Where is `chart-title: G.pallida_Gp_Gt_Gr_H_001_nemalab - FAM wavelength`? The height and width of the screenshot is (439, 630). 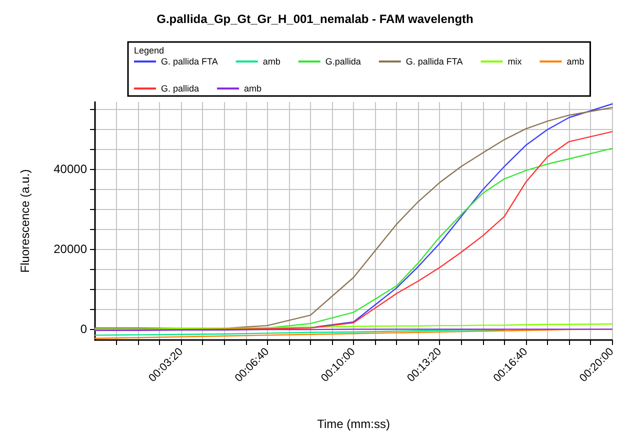
chart-title: G.pallida_Gp_Gt_Gr_H_001_nemalab - FAM wavelength is located at coordinates (315, 19).